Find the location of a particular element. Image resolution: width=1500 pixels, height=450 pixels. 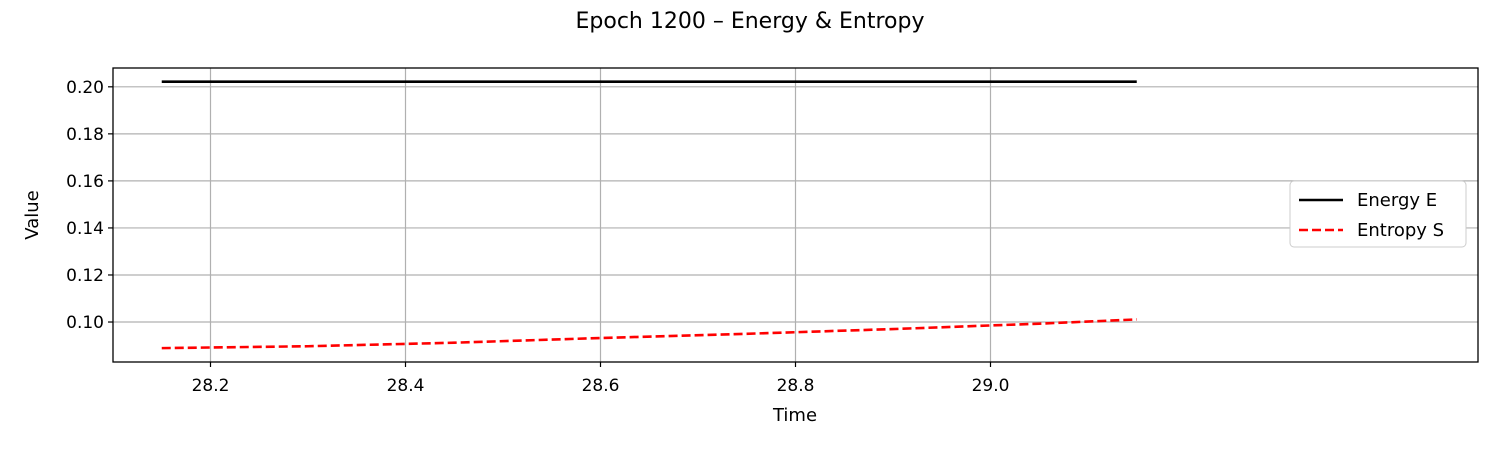

y-axis-label: Value is located at coordinates (32, 214).